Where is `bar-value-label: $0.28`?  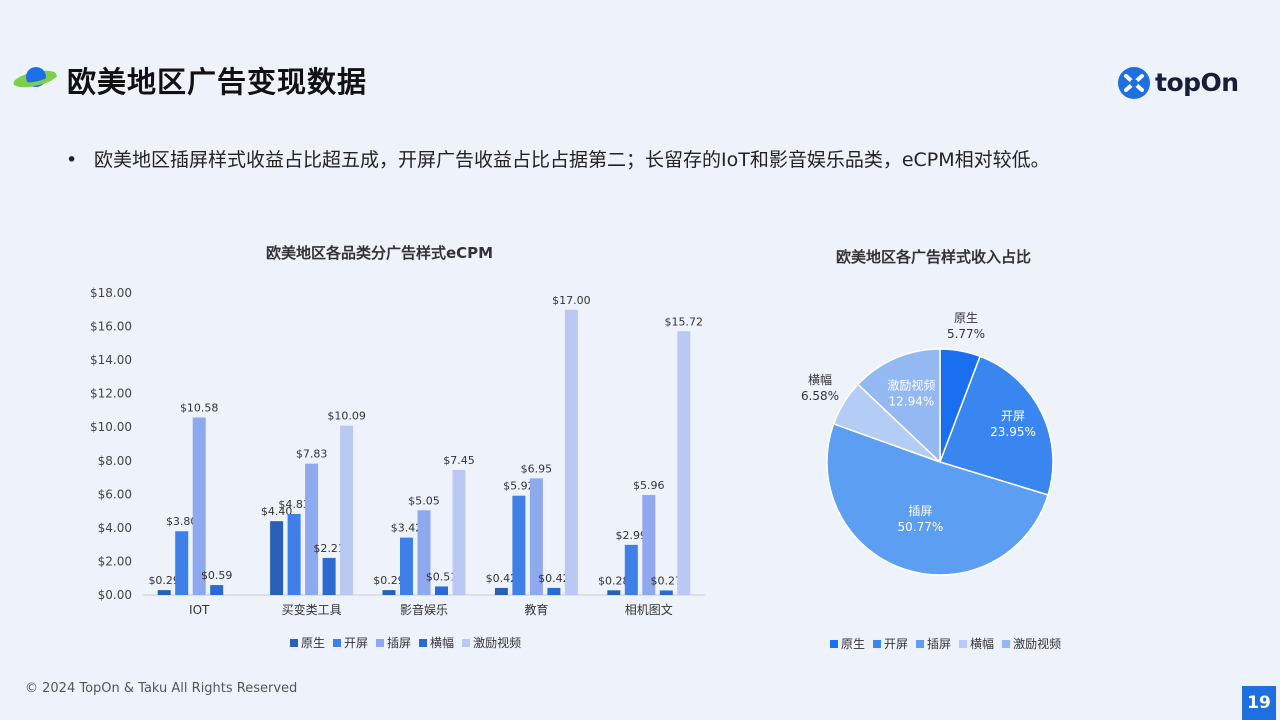
bar-value-label: $0.28 is located at coordinates (614, 580).